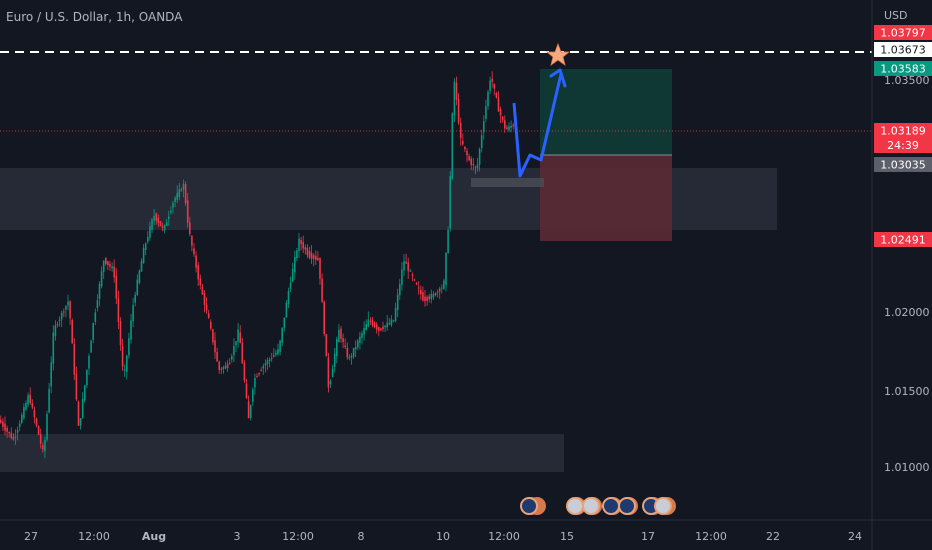 This screenshot has width=932, height=550. I want to click on price-label-stop-loss, so click(903, 239).